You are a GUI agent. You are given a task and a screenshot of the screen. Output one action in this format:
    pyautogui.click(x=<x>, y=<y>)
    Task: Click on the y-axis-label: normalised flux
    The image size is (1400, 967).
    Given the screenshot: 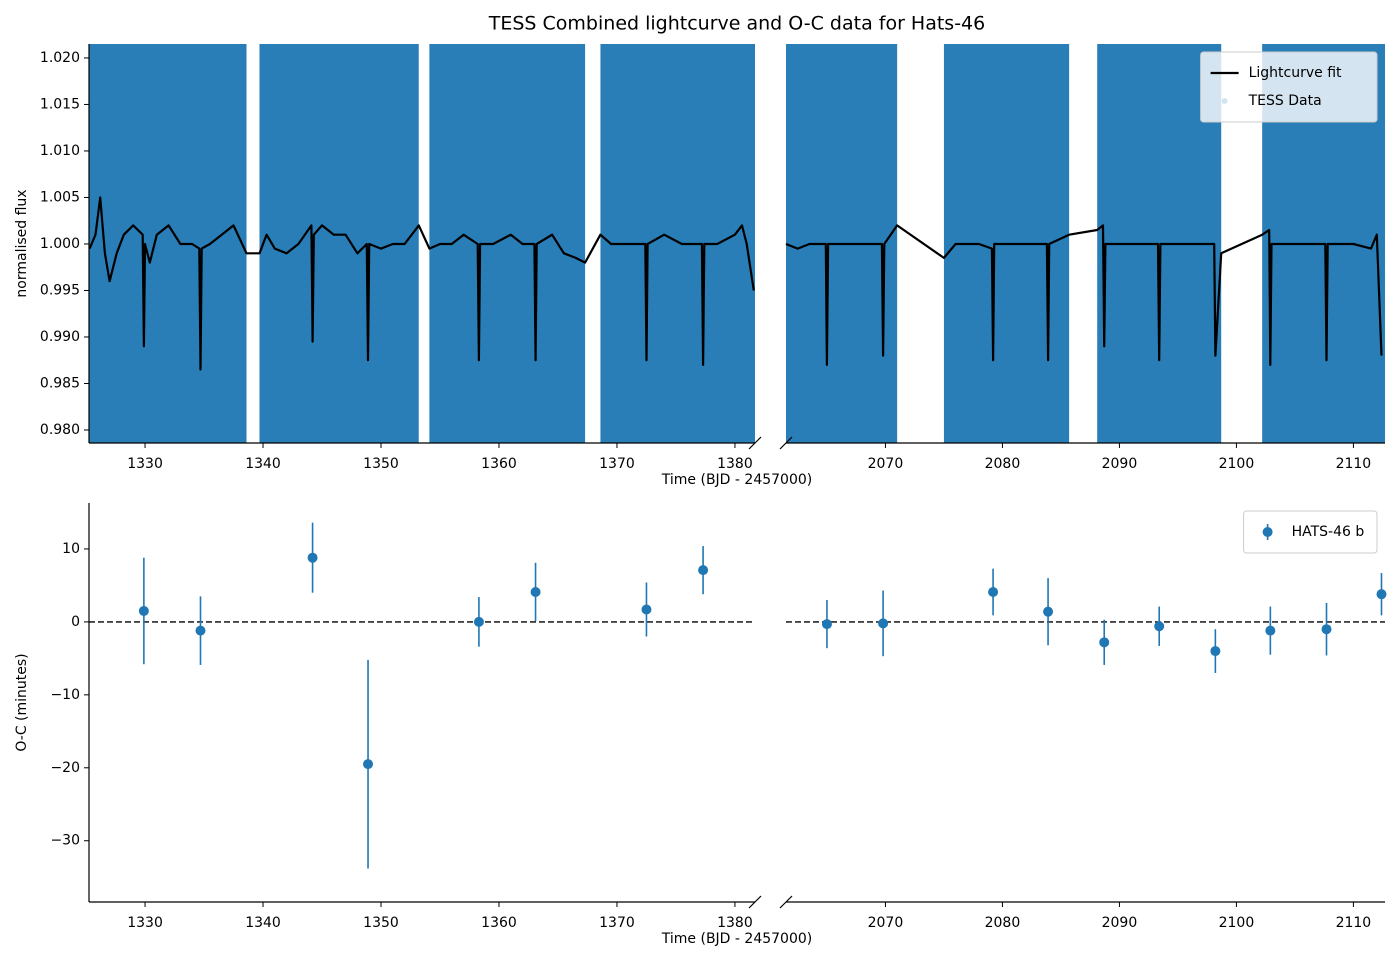 What is the action you would take?
    pyautogui.click(x=22, y=243)
    